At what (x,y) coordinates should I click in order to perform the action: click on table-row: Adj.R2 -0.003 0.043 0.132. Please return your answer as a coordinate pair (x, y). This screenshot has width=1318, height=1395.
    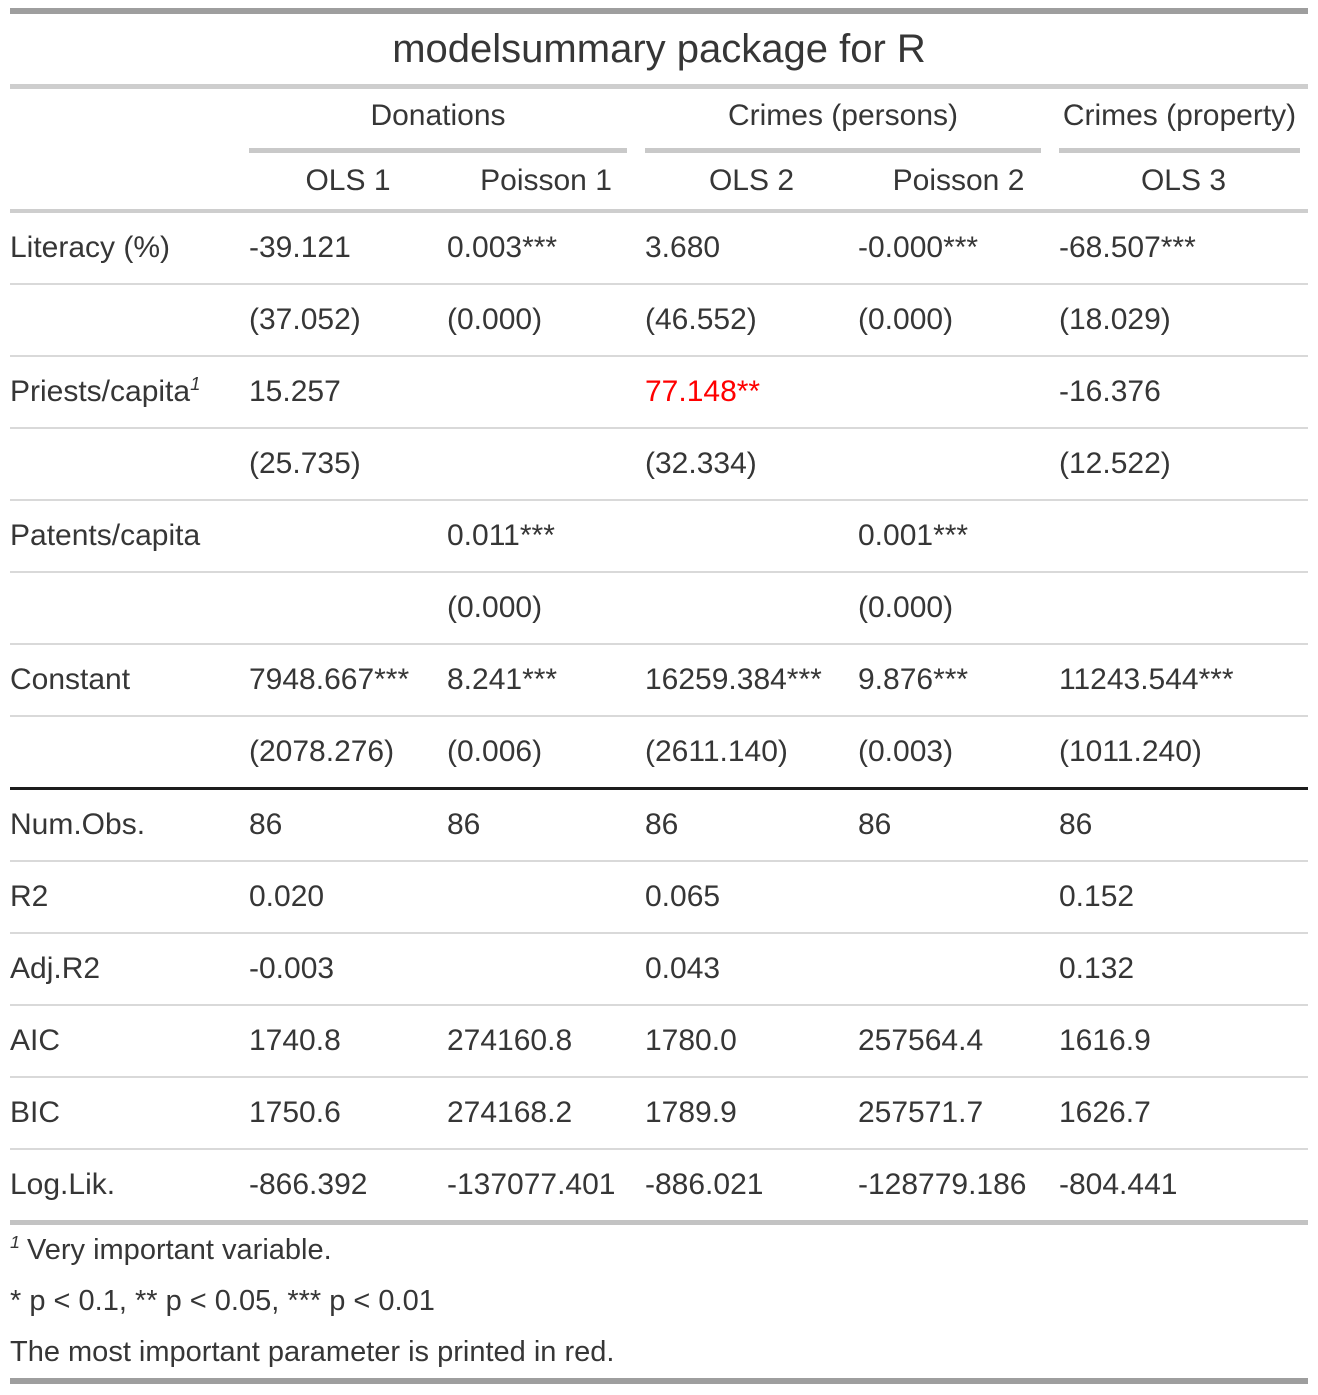
    Looking at the image, I should click on (659, 969).